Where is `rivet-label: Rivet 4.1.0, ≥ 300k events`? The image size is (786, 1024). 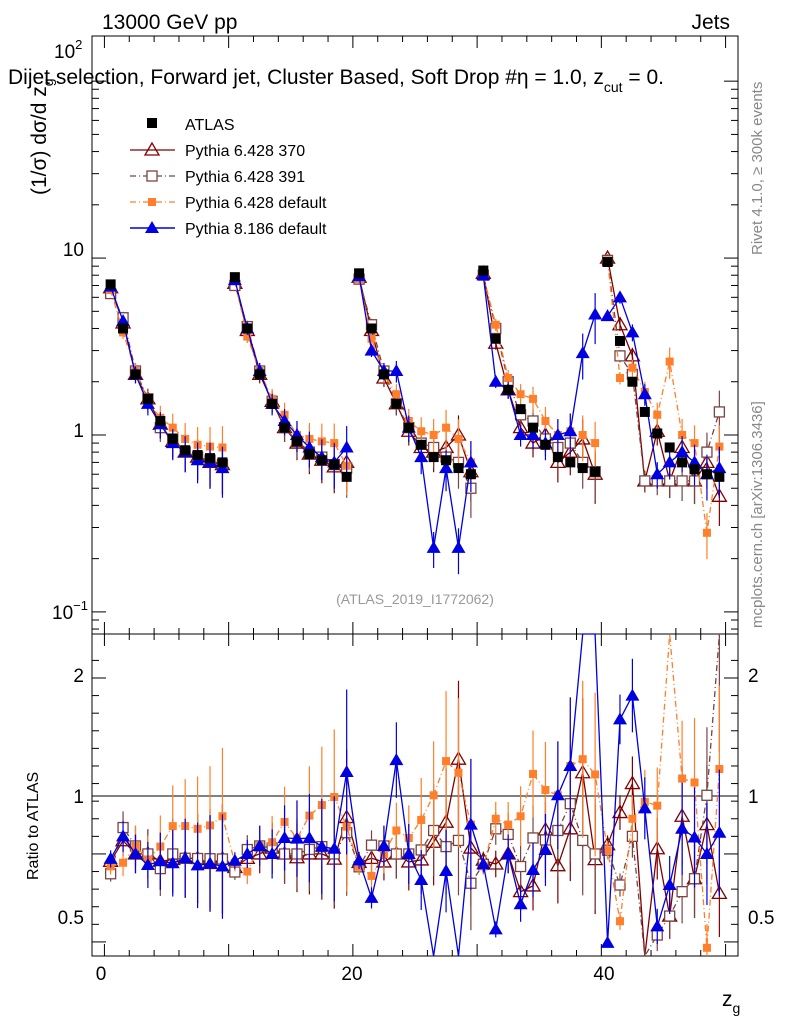 rivet-label: Rivet 4.1.0, ≥ 300k events is located at coordinates (757, 168).